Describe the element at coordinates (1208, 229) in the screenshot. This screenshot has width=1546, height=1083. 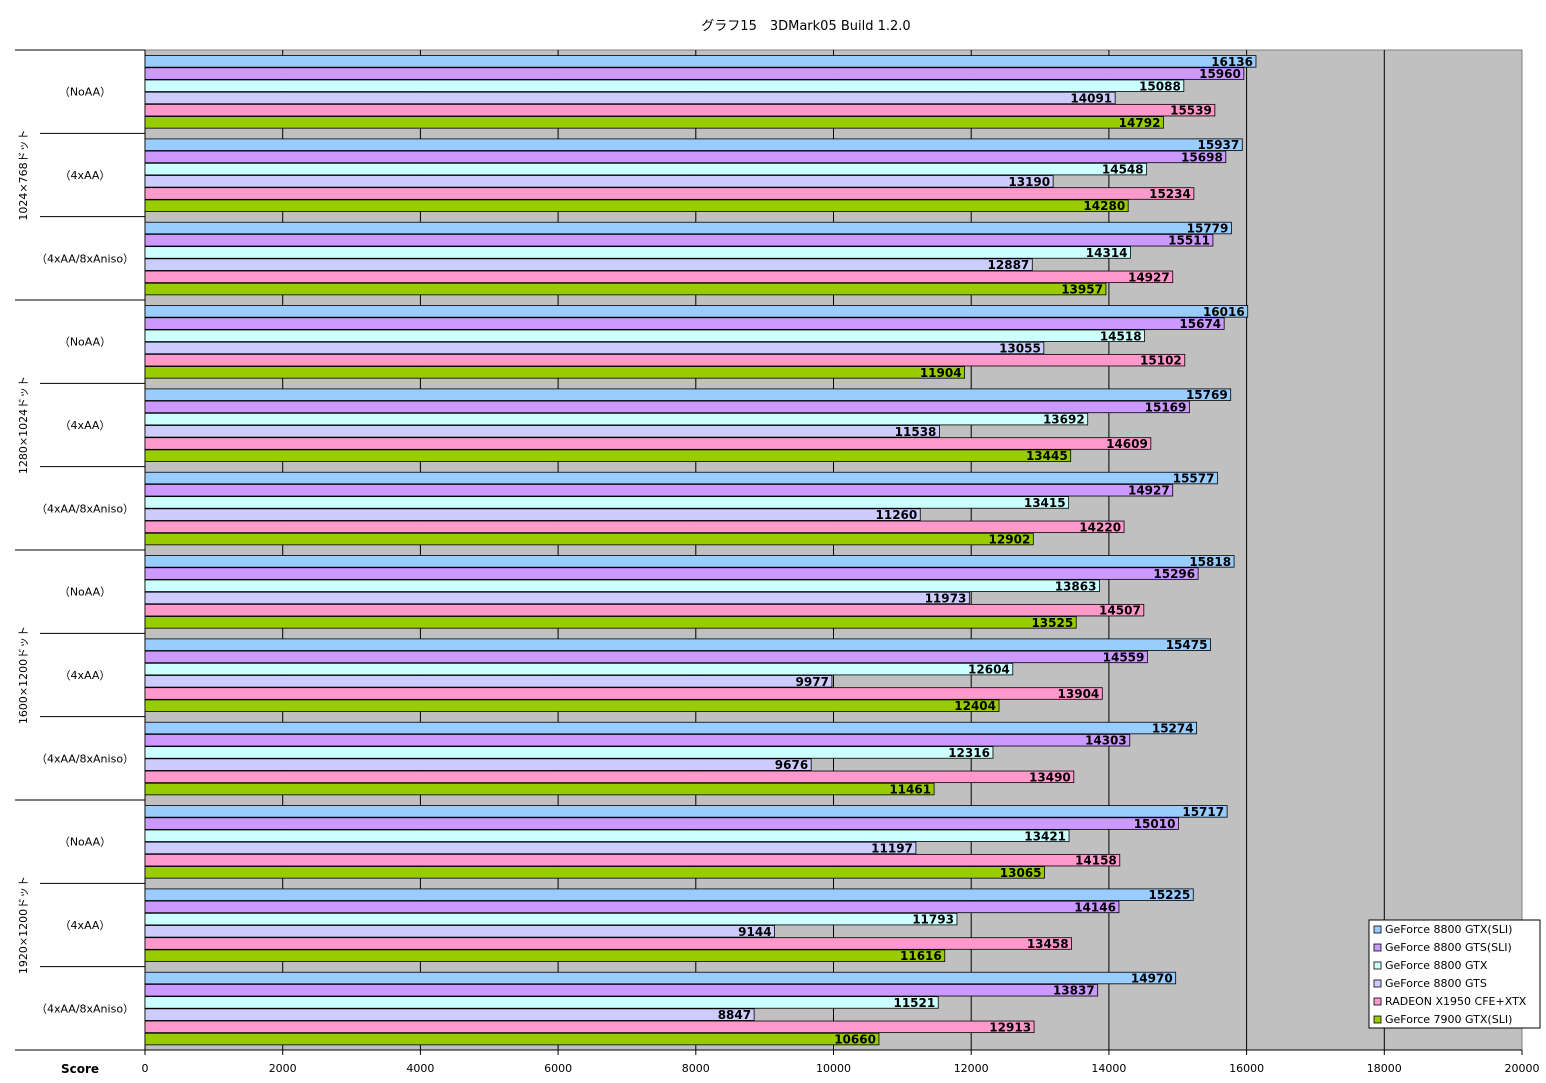
I see `data-label: 15779` at that location.